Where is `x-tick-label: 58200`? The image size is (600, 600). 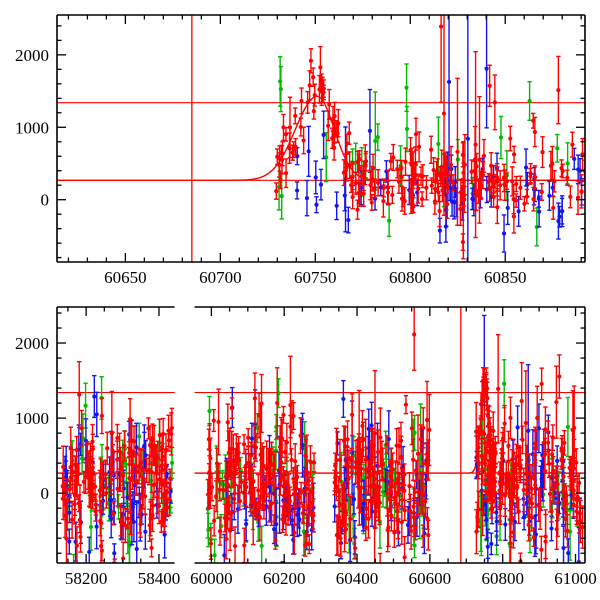 x-tick-label: 58200 is located at coordinates (86, 578).